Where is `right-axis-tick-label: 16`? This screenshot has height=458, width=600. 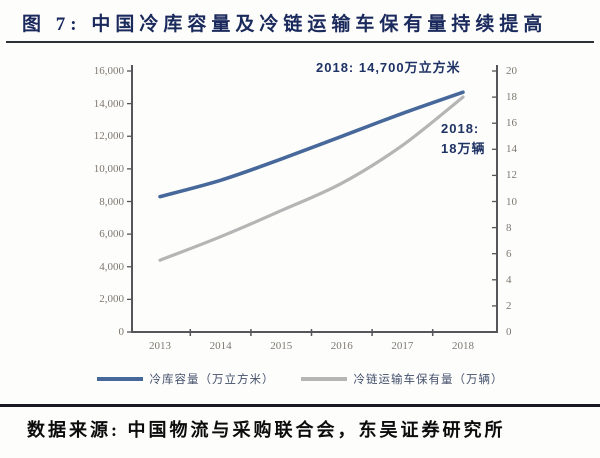
right-axis-tick-label: 16 is located at coordinates (511, 123).